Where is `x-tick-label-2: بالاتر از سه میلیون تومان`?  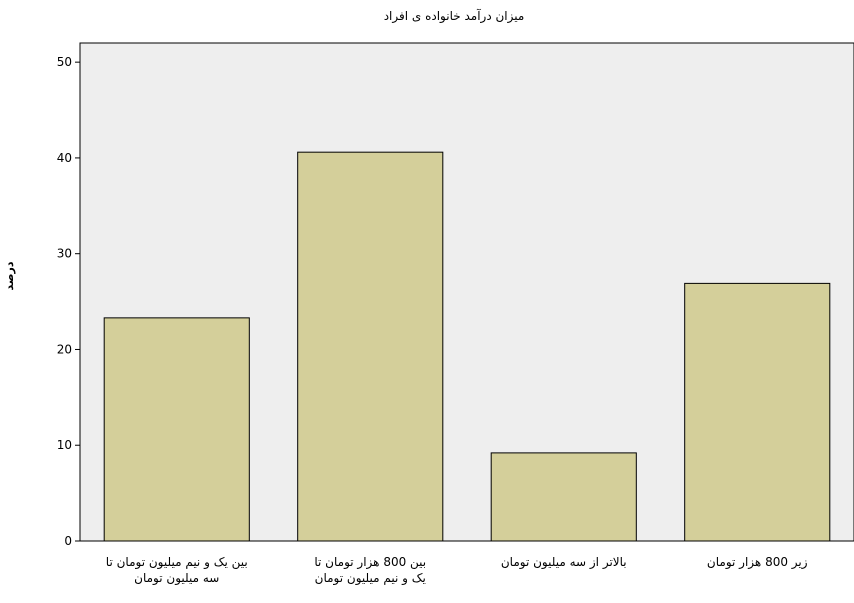
x-tick-label-2: بالاتر از سه میلیون تومان is located at coordinates (564, 562).